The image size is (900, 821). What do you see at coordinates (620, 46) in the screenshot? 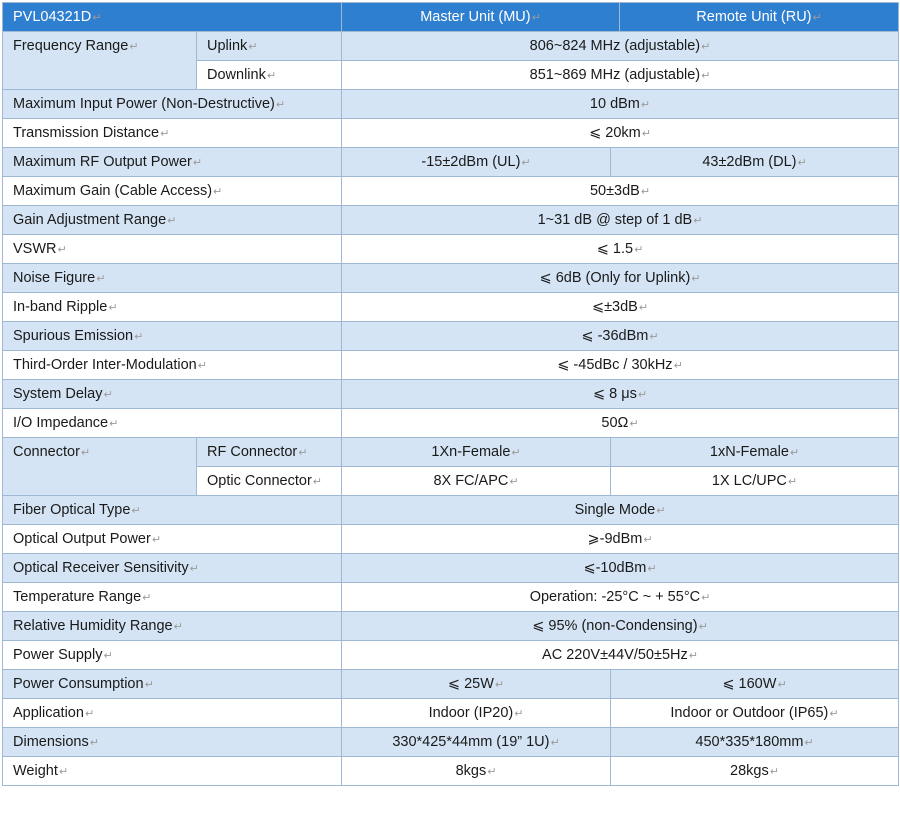
I see `uplink-value: 806~824 MHz (adjustable)↵` at bounding box center [620, 46].